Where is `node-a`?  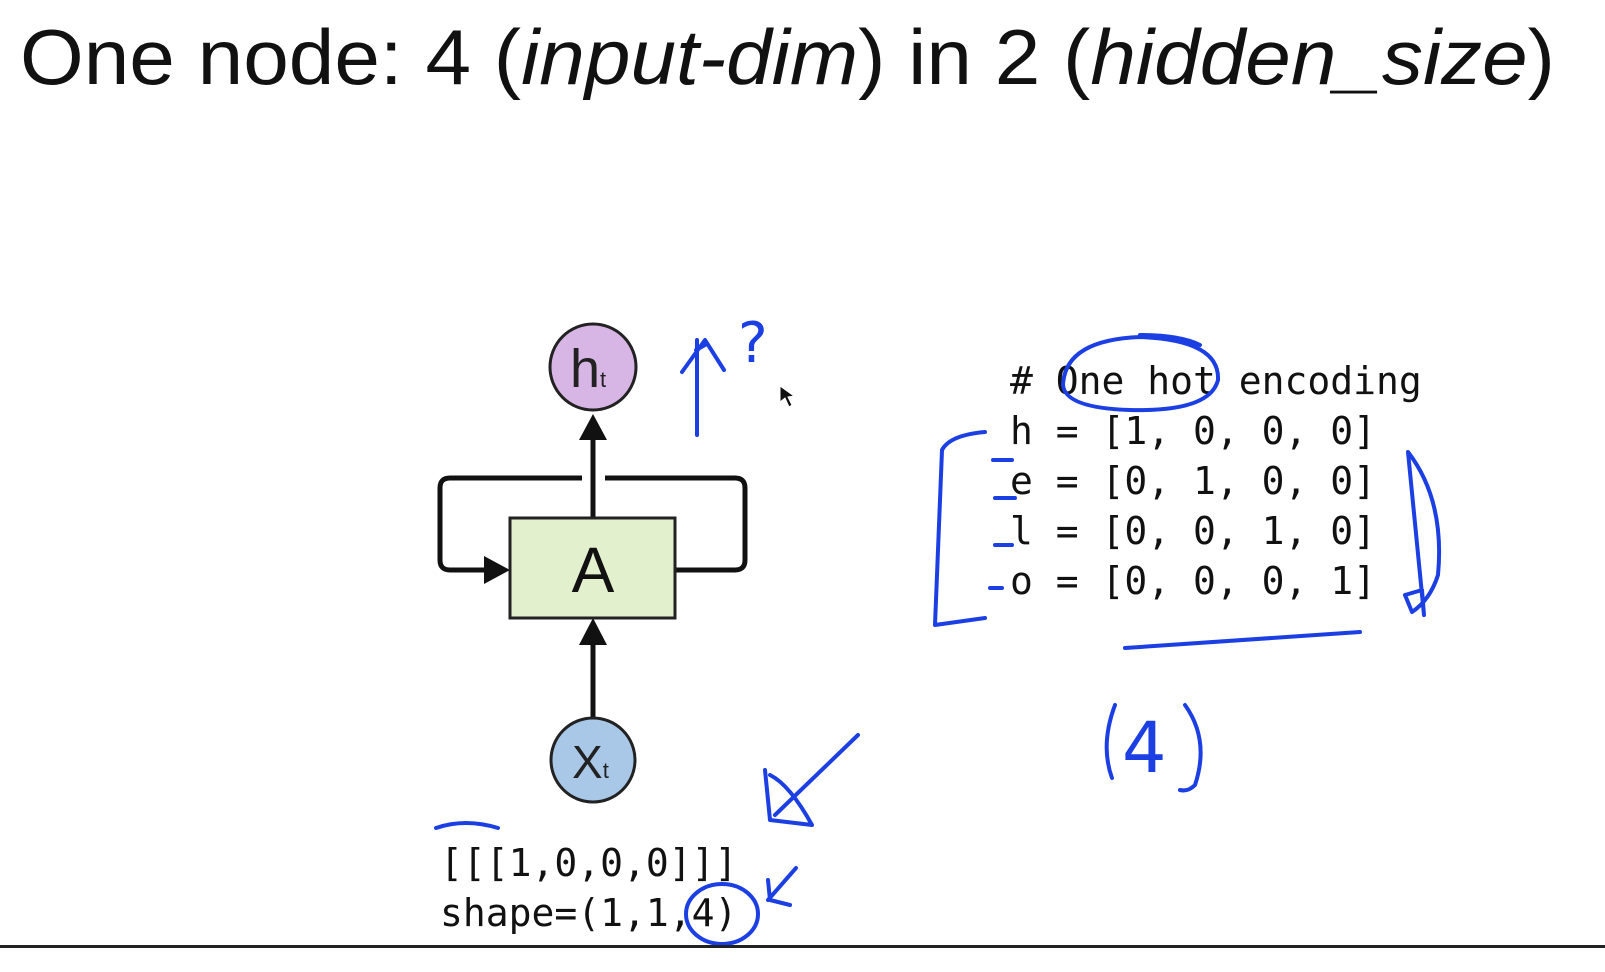
node-a is located at coordinates (592, 568).